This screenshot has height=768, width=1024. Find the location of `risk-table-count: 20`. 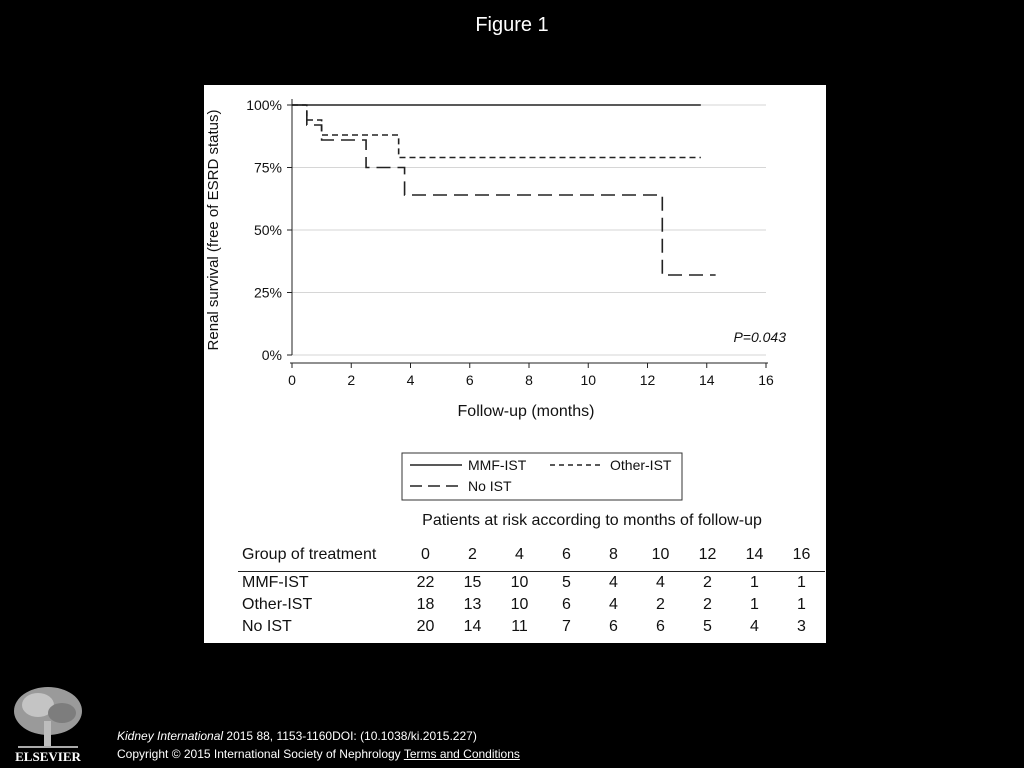

risk-table-count: 20 is located at coordinates (425, 626).